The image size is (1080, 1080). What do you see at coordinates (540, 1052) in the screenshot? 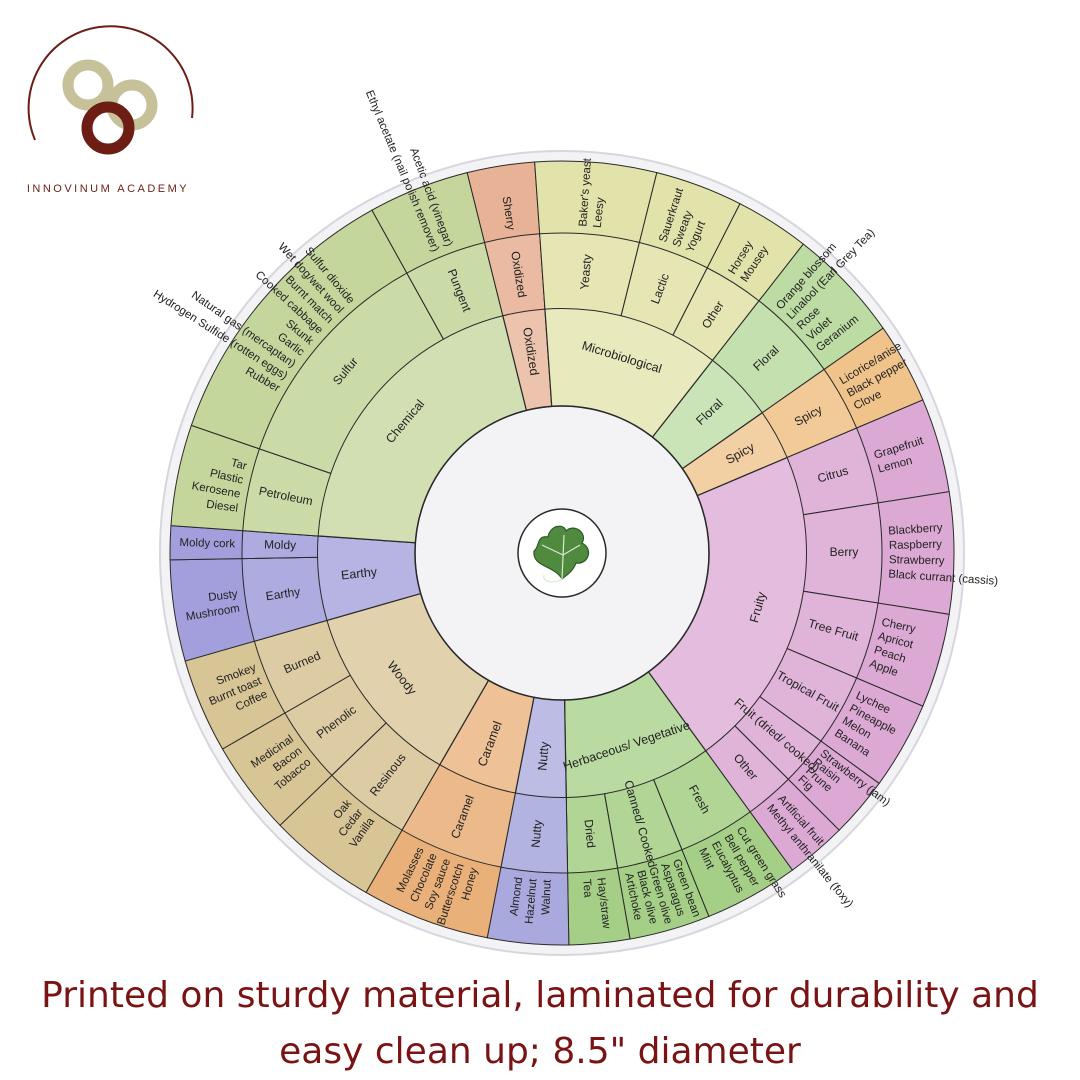
I see `caption-line-2: easy clean up; 8.5" diameter` at bounding box center [540, 1052].